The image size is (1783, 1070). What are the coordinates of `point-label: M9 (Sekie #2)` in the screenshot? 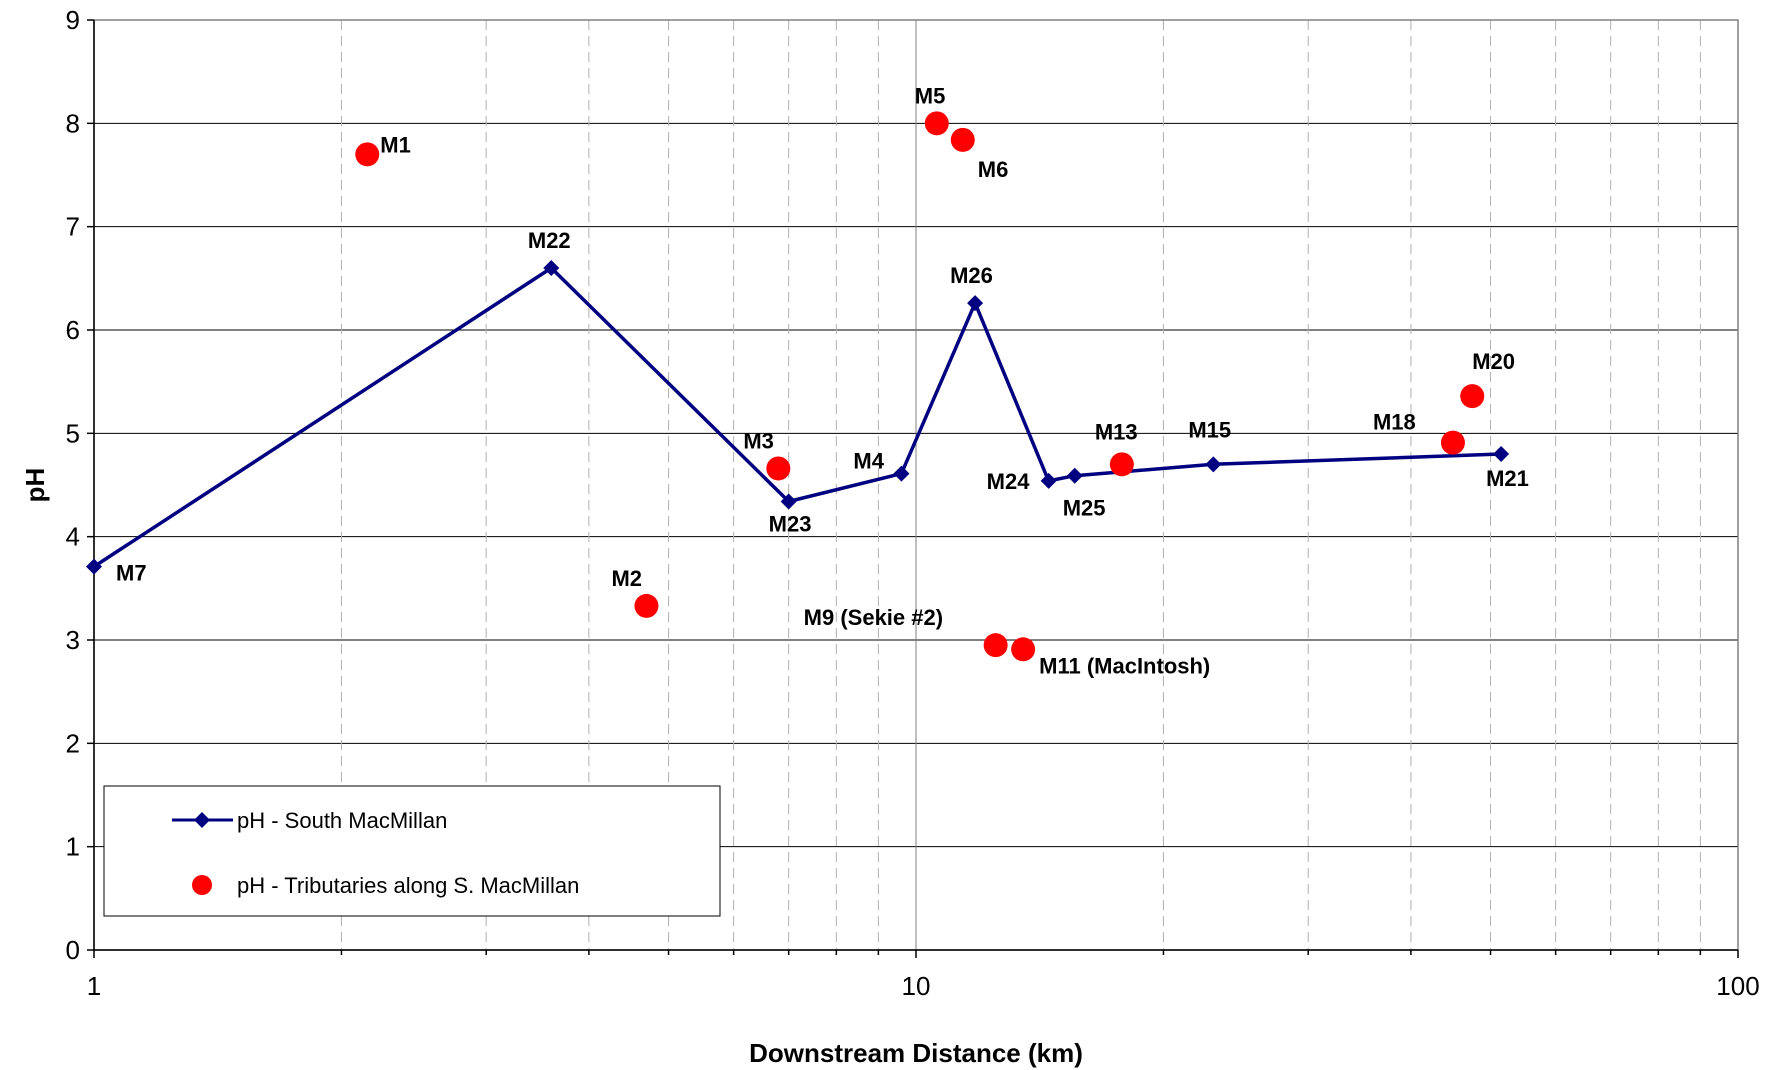 It's located at (873, 617).